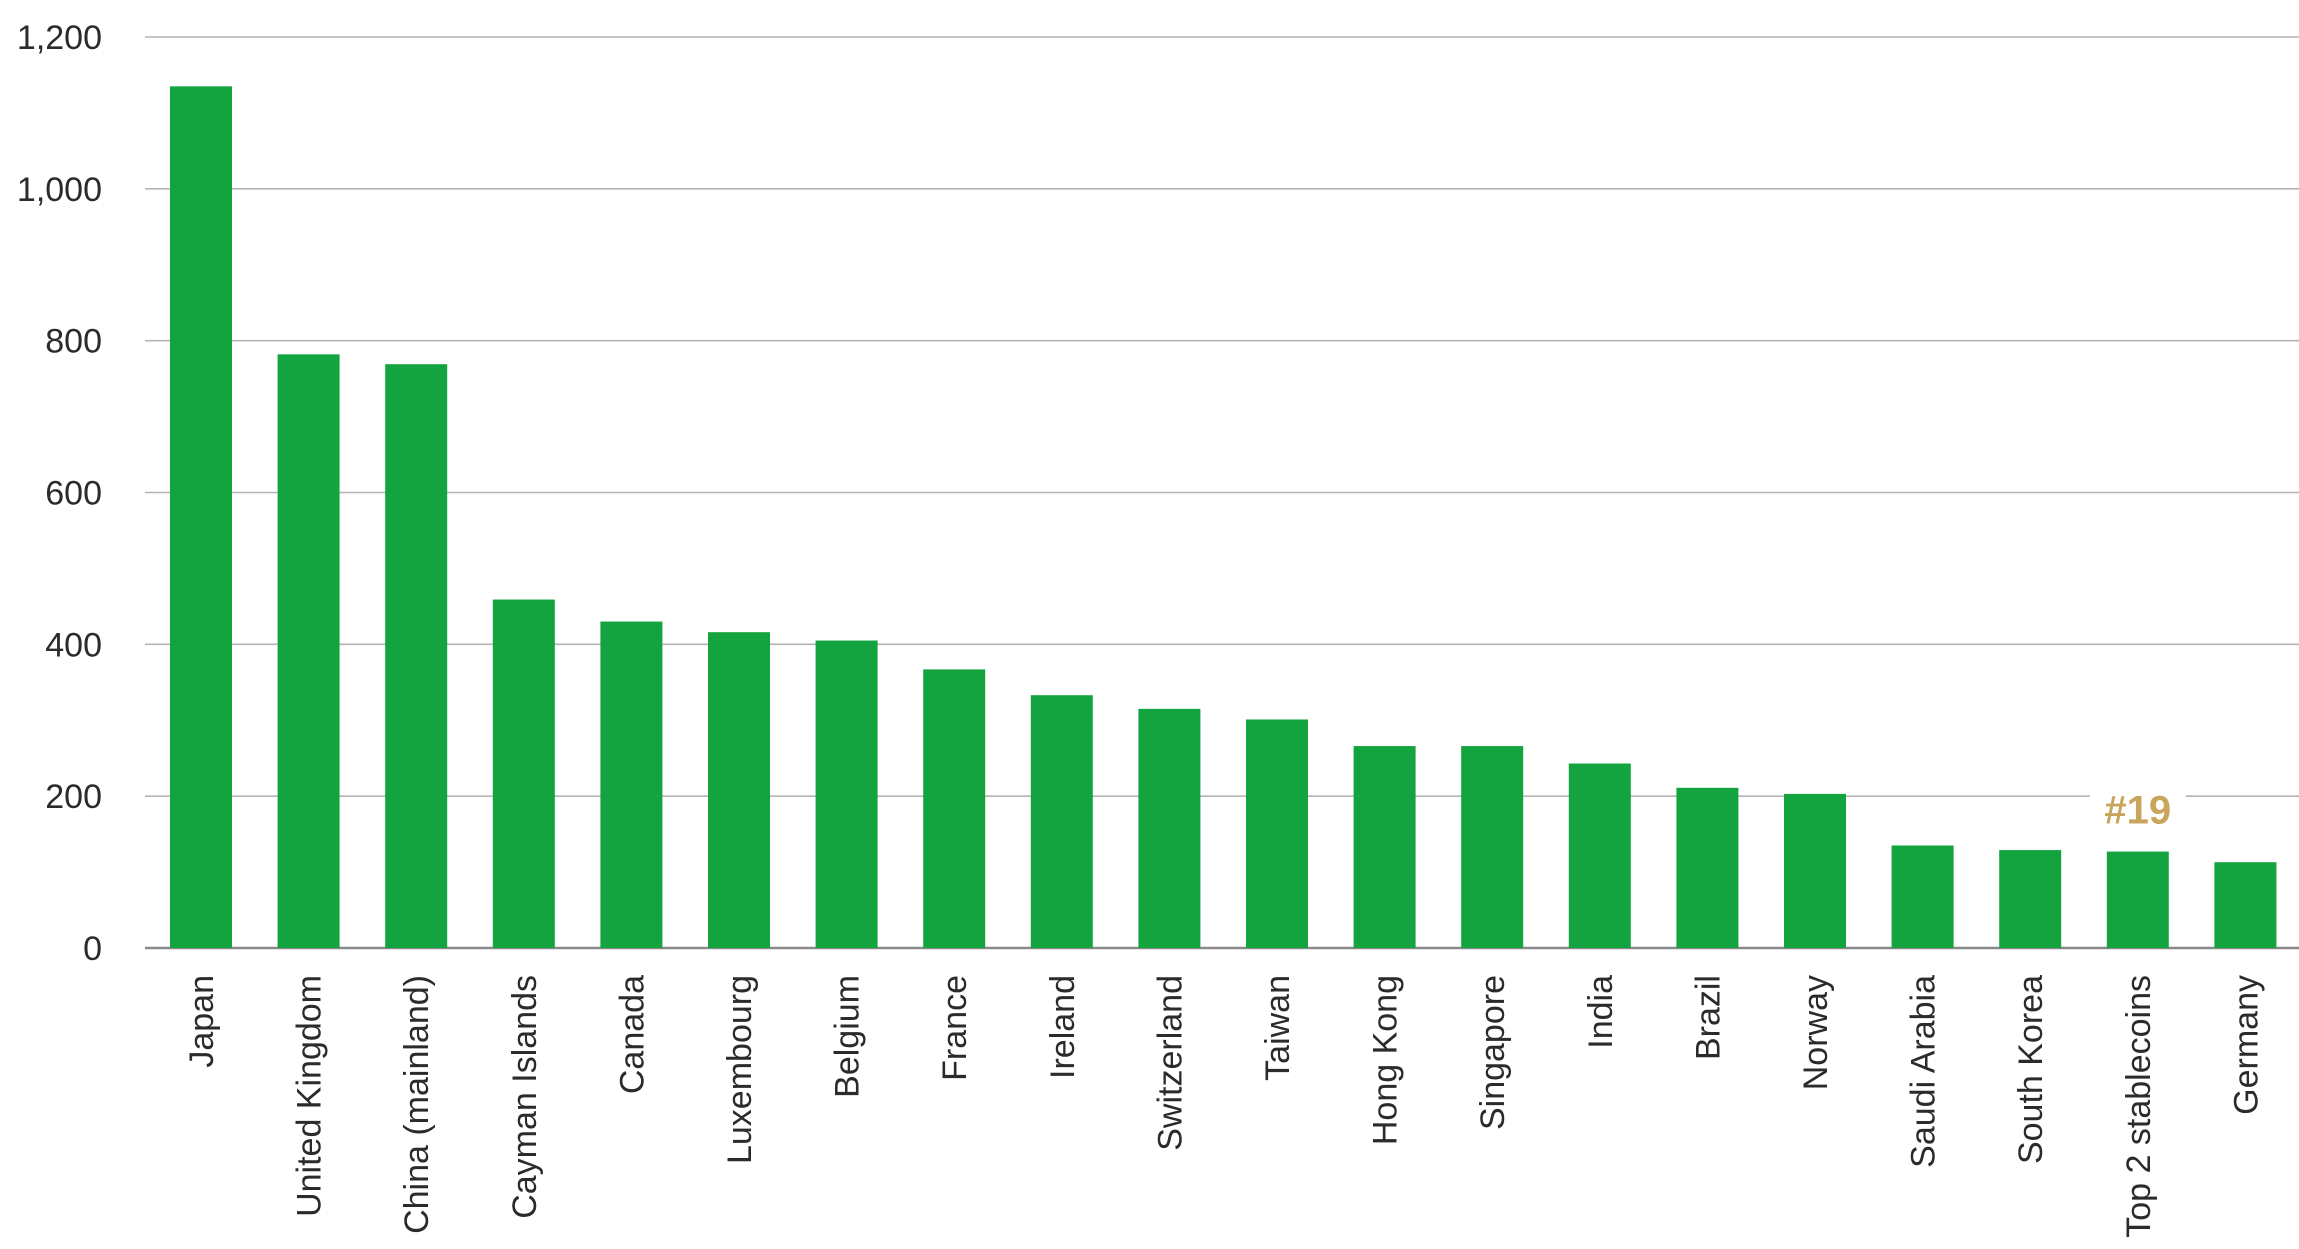 This screenshot has width=2299, height=1249. I want to click on x-tick-label: Singapore, so click(1493, 1052).